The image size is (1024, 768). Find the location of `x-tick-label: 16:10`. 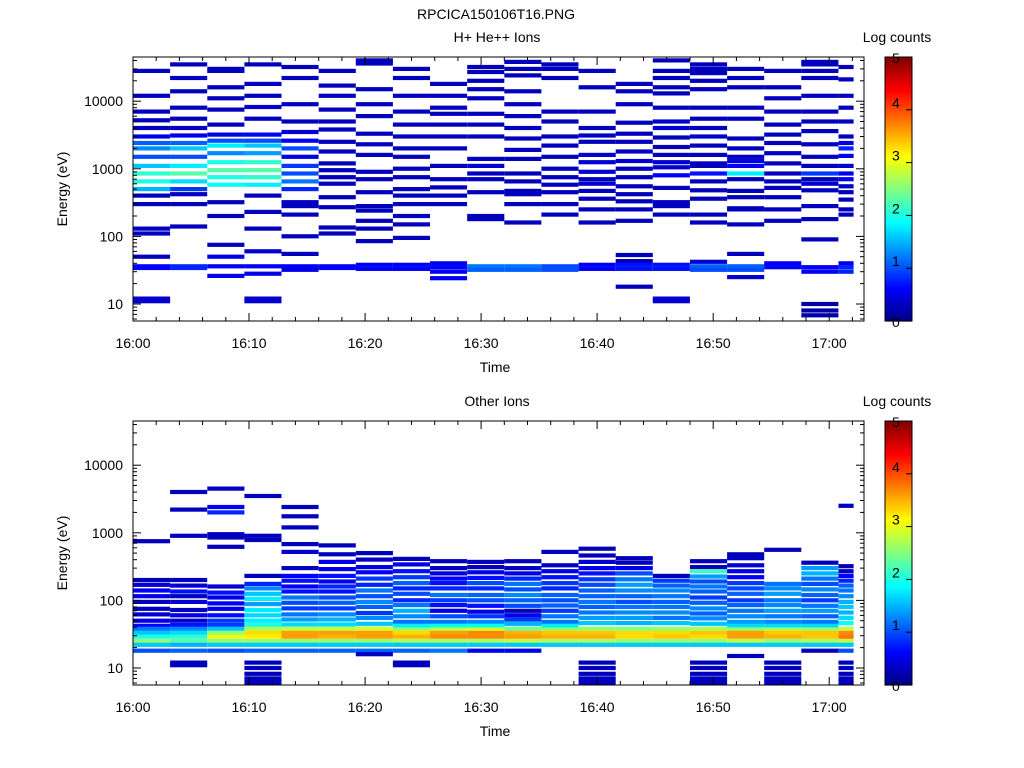

x-tick-label: 16:10 is located at coordinates (248, 343).